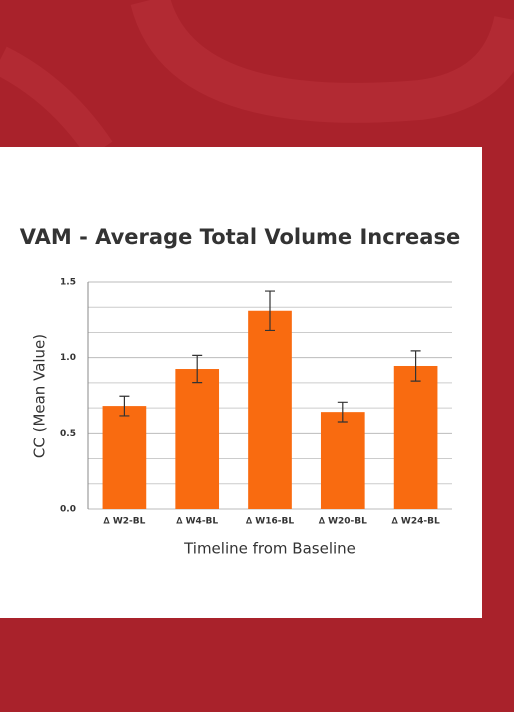 This screenshot has height=712, width=514. I want to click on x-axis-label: Timeline from Baseline, so click(269, 549).